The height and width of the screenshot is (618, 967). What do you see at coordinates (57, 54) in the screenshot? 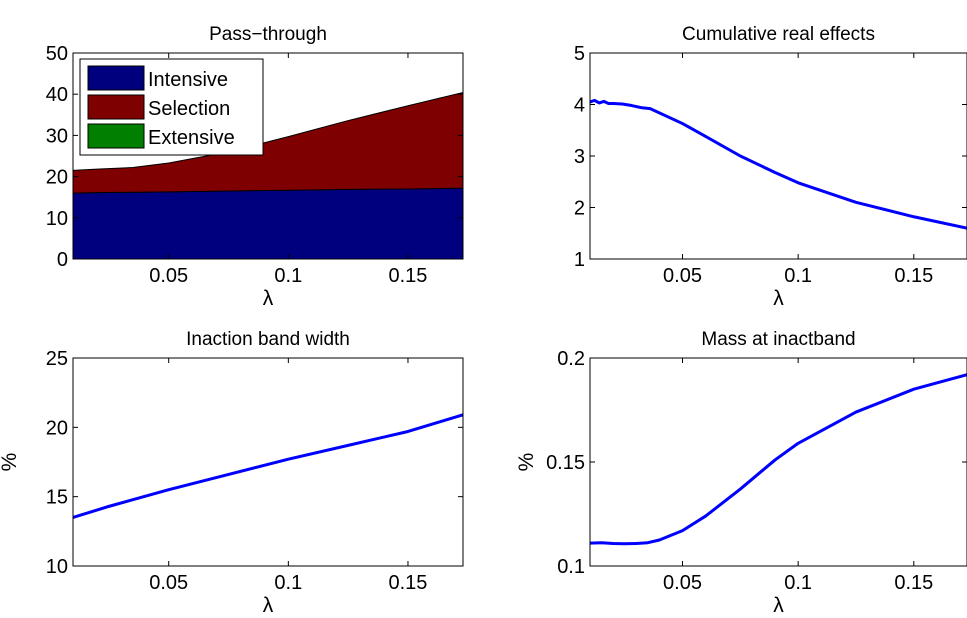
I see `y-tick-label: 50` at bounding box center [57, 54].